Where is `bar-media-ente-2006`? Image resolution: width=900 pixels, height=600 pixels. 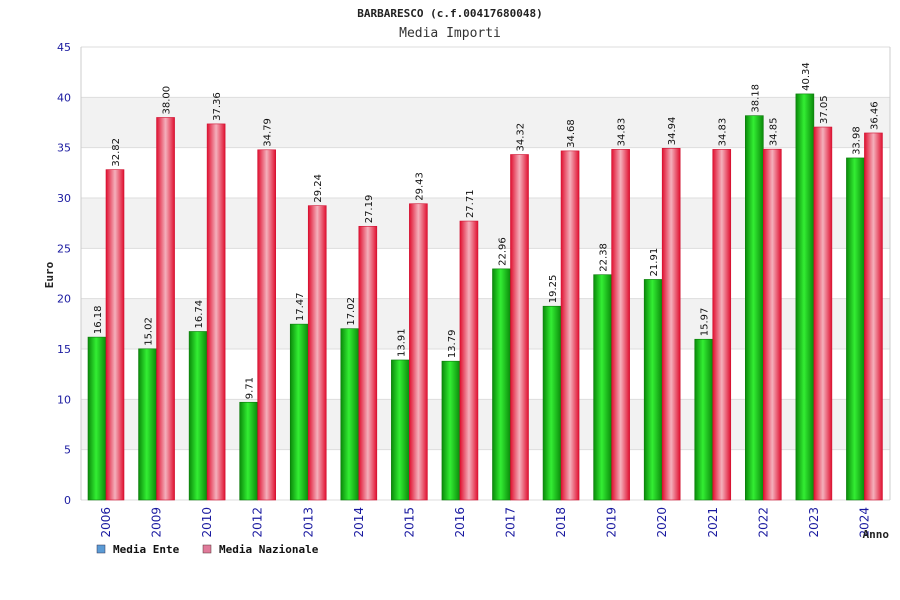
bar-media-ente-2006 is located at coordinates (97, 418).